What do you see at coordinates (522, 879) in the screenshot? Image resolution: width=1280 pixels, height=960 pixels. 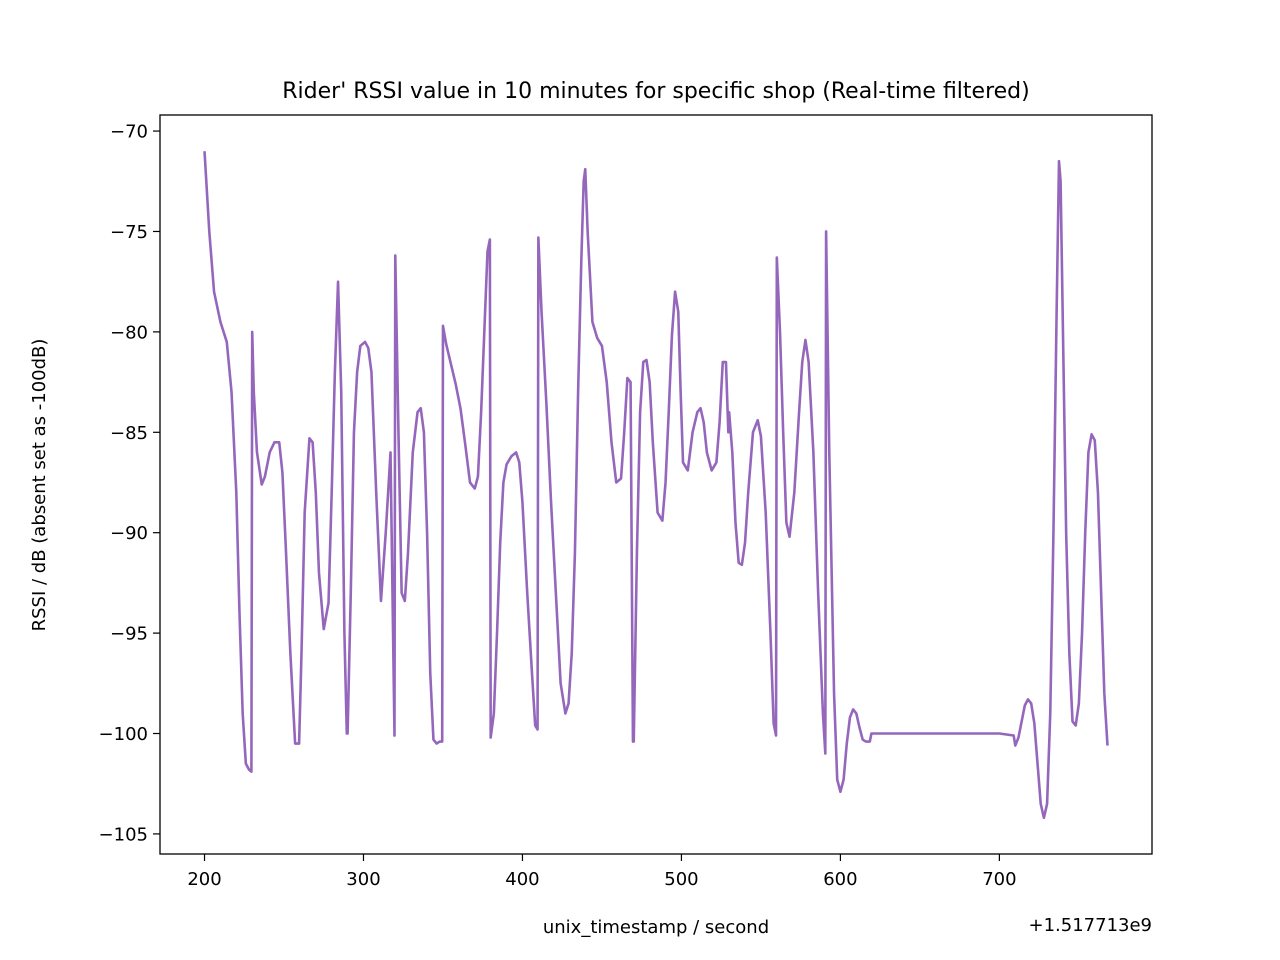 I see `x-tick-label: 400` at bounding box center [522, 879].